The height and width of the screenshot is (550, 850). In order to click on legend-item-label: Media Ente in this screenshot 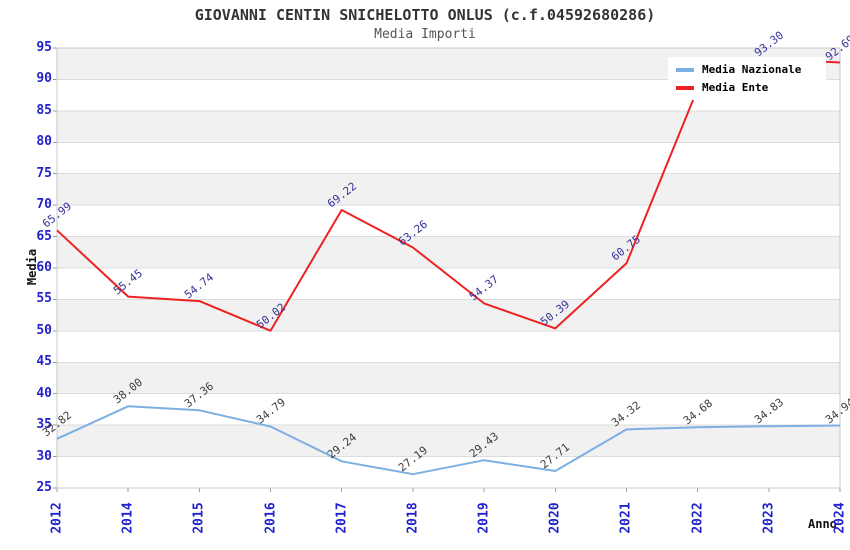, I will do `click(735, 87)`.